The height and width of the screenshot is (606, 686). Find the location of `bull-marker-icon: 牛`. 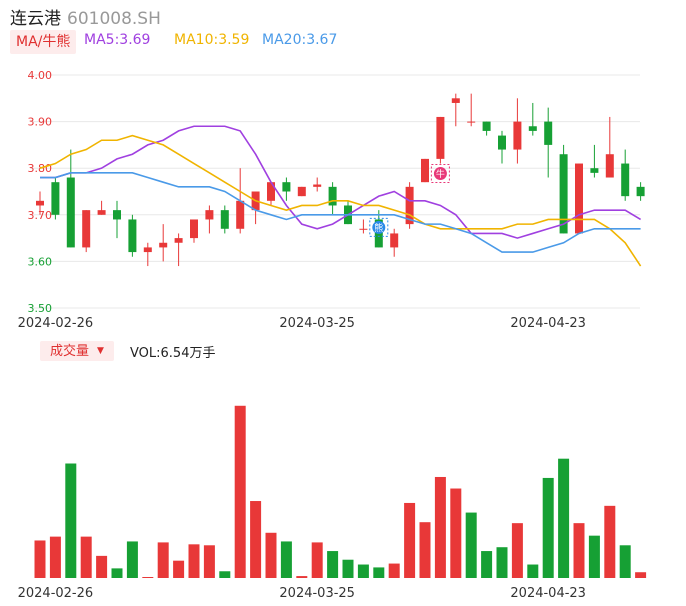

bull-marker-icon: 牛 is located at coordinates (440, 174).